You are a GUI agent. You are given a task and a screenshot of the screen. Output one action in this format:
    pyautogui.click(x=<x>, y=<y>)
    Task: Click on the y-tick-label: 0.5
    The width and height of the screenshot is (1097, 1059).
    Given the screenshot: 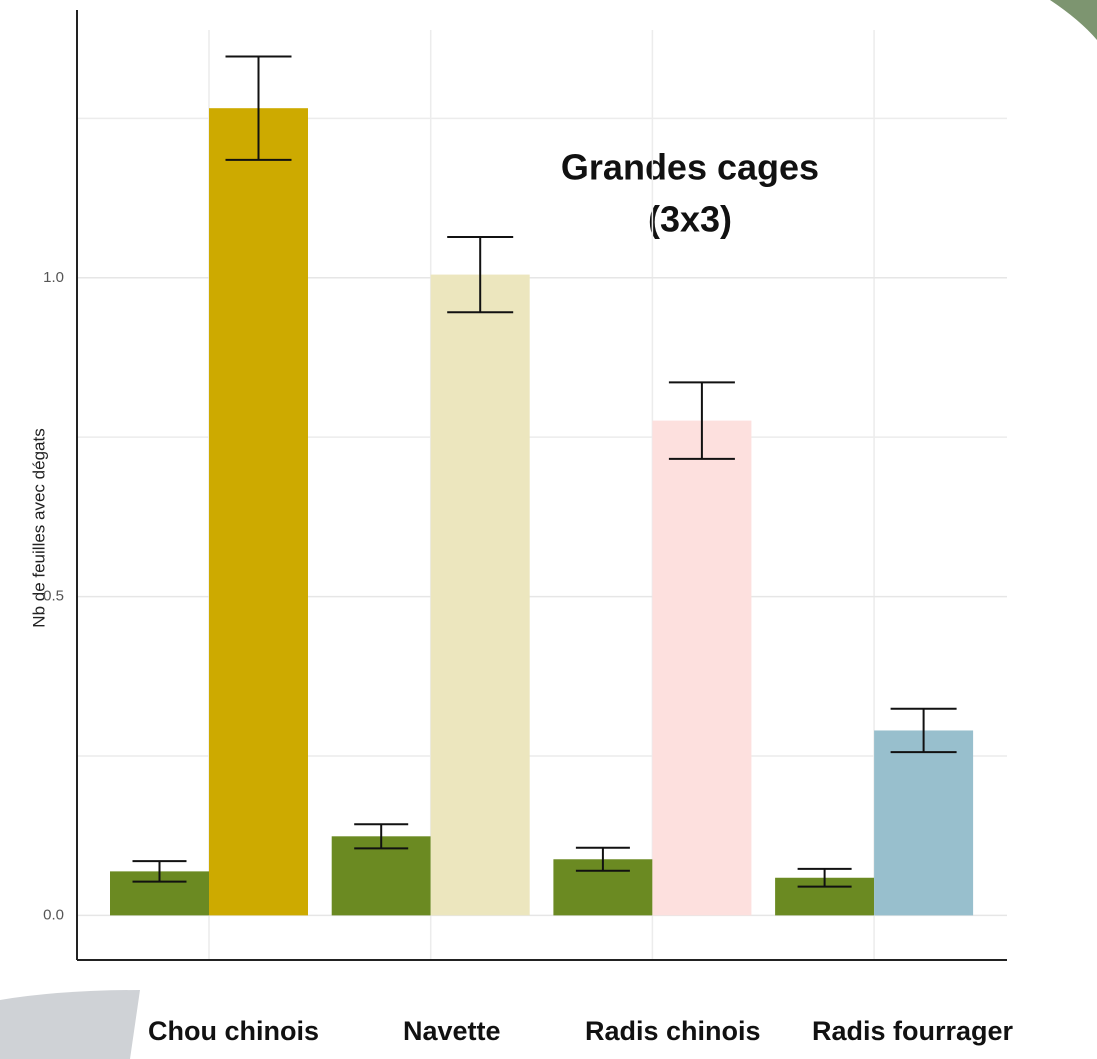 What is the action you would take?
    pyautogui.click(x=53, y=596)
    